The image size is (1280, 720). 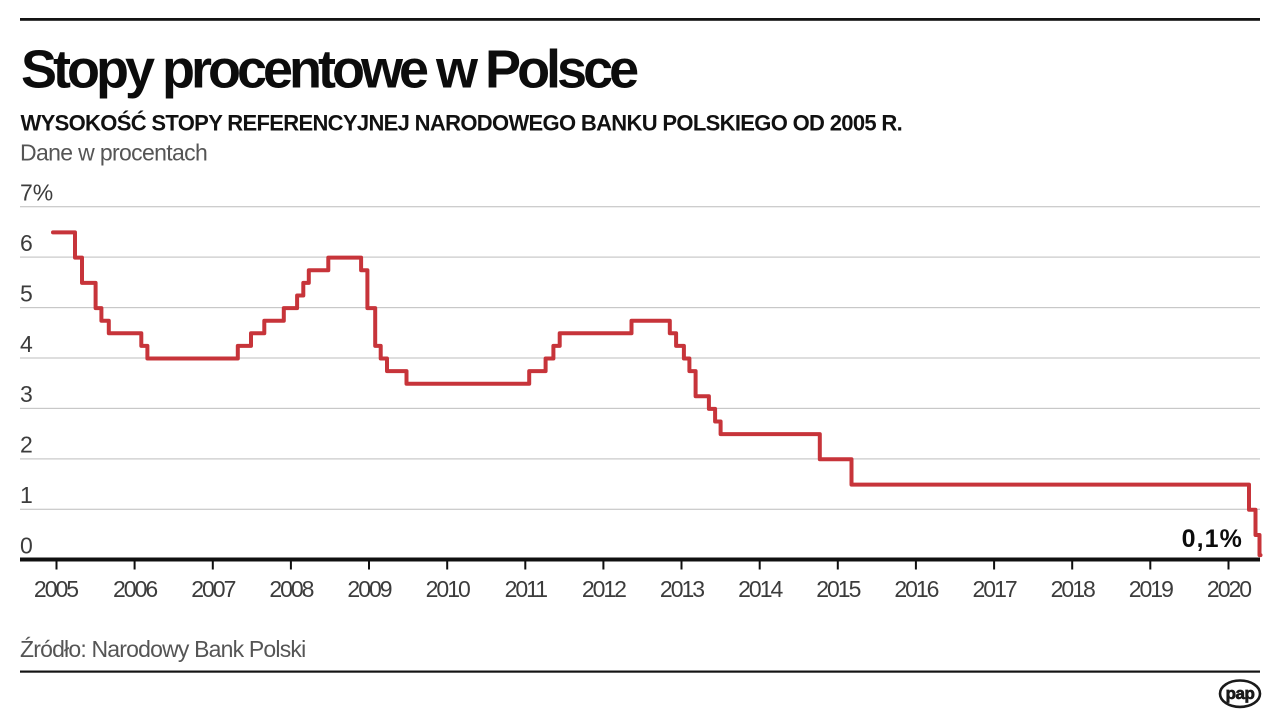 What do you see at coordinates (604, 589) in the screenshot?
I see `svg-text: 2012` at bounding box center [604, 589].